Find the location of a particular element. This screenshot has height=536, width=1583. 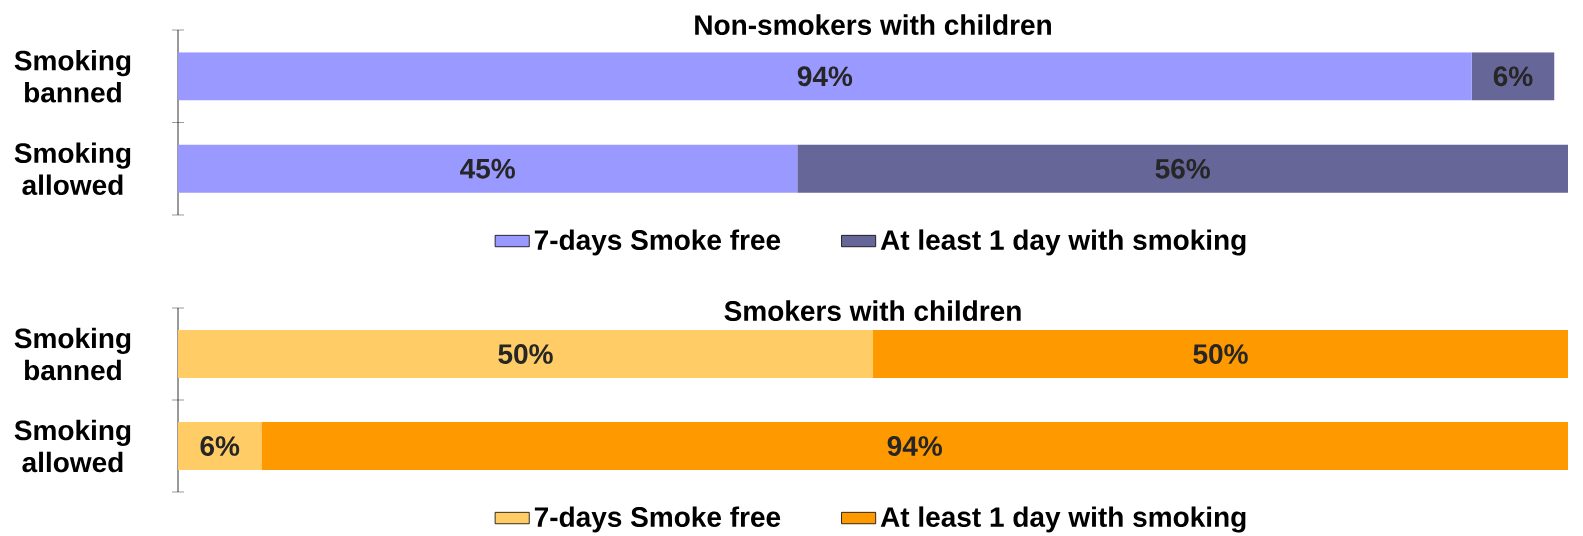

chart-title: Non-smokers with children is located at coordinates (873, 24).